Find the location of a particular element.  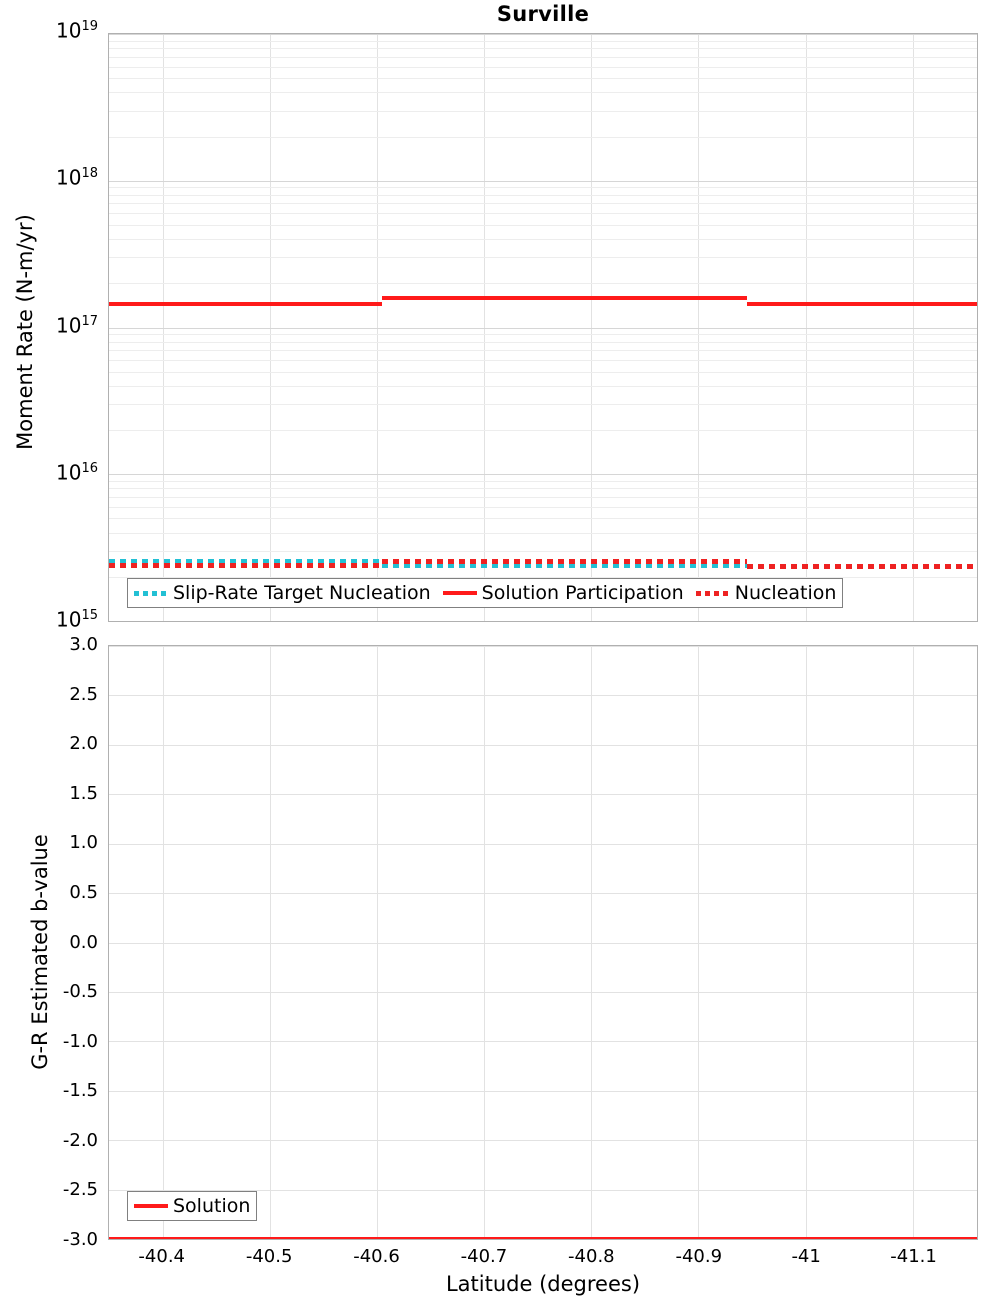

x-tick-label: -40.5 is located at coordinates (269, 1256).